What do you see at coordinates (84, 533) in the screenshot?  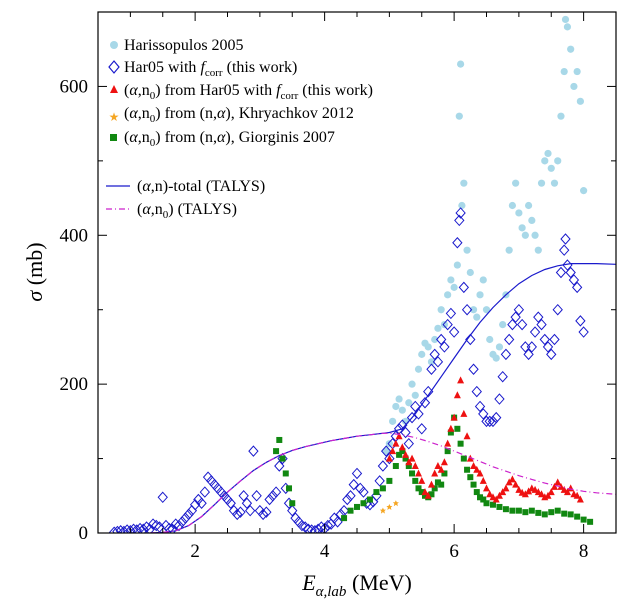 I see `y-tick-label: 0` at bounding box center [84, 533].